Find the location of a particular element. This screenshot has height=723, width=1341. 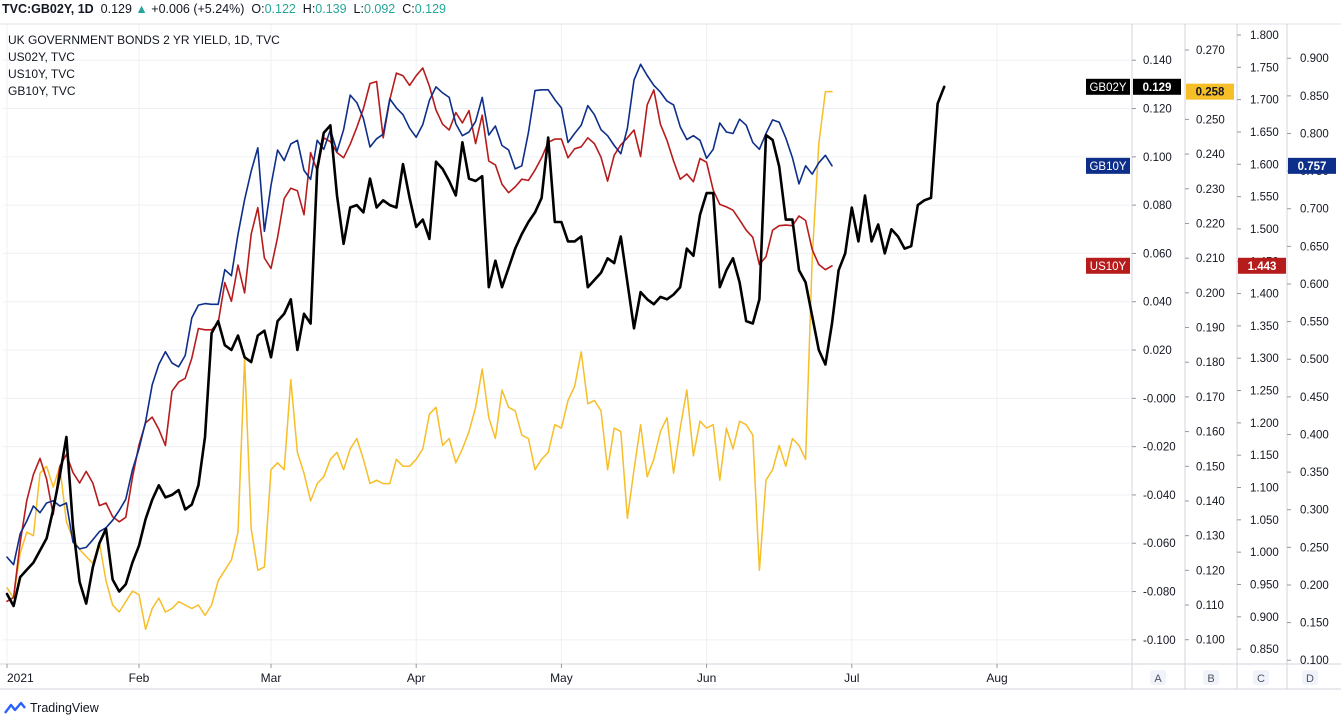

axis-tick-label-d: 0.300 is located at coordinates (1314, 511).